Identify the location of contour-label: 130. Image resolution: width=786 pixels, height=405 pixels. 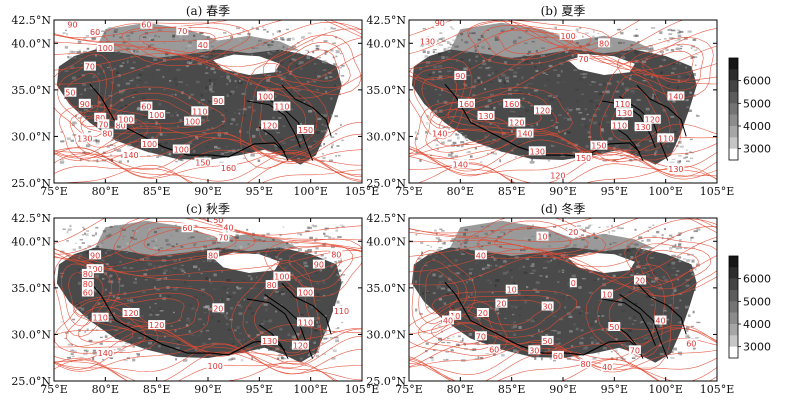
(624, 113).